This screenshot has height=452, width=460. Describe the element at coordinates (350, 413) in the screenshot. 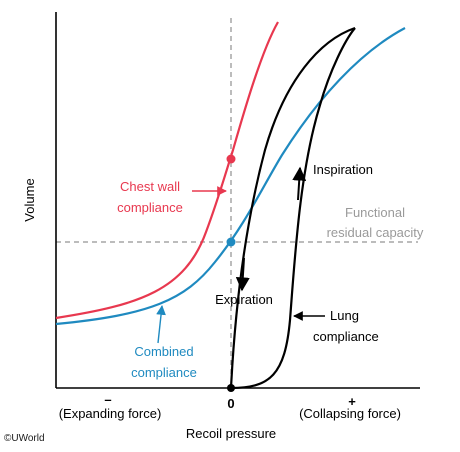

I see `collapsing-force-caption: (Collapsing force)` at that location.